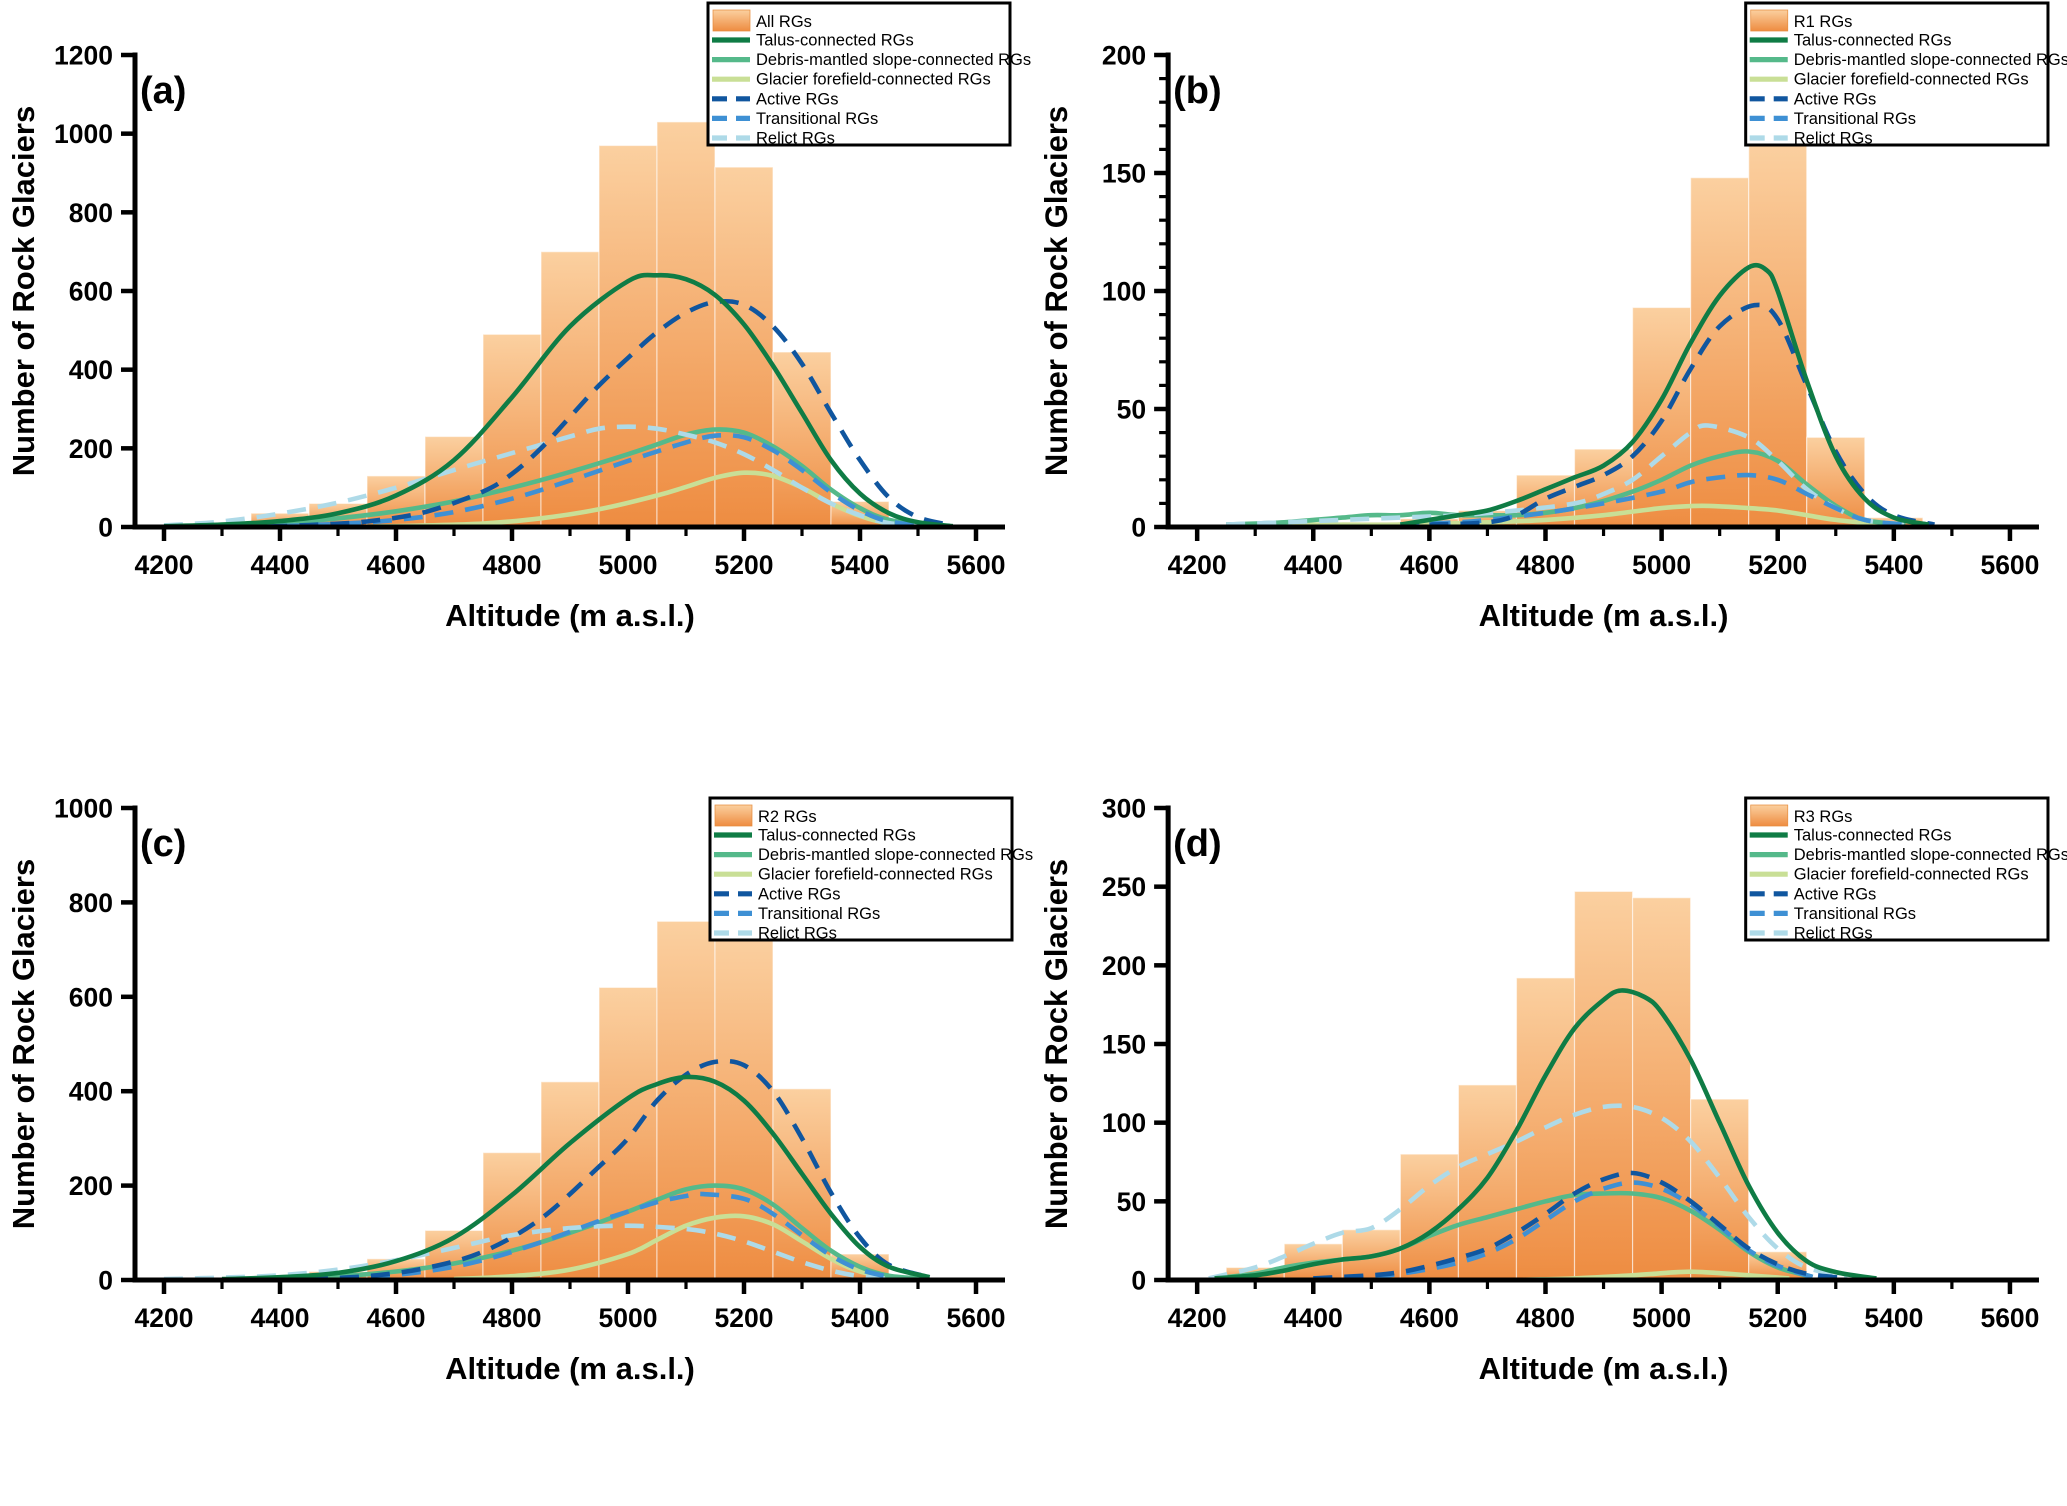 Image resolution: width=2067 pixels, height=1506 pixels. I want to click on y-tick-label: 300, so click(1124, 809).